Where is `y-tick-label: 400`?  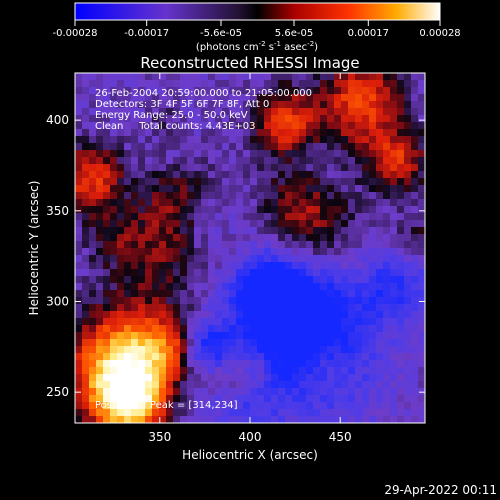 y-tick-label: 400 is located at coordinates (57, 120).